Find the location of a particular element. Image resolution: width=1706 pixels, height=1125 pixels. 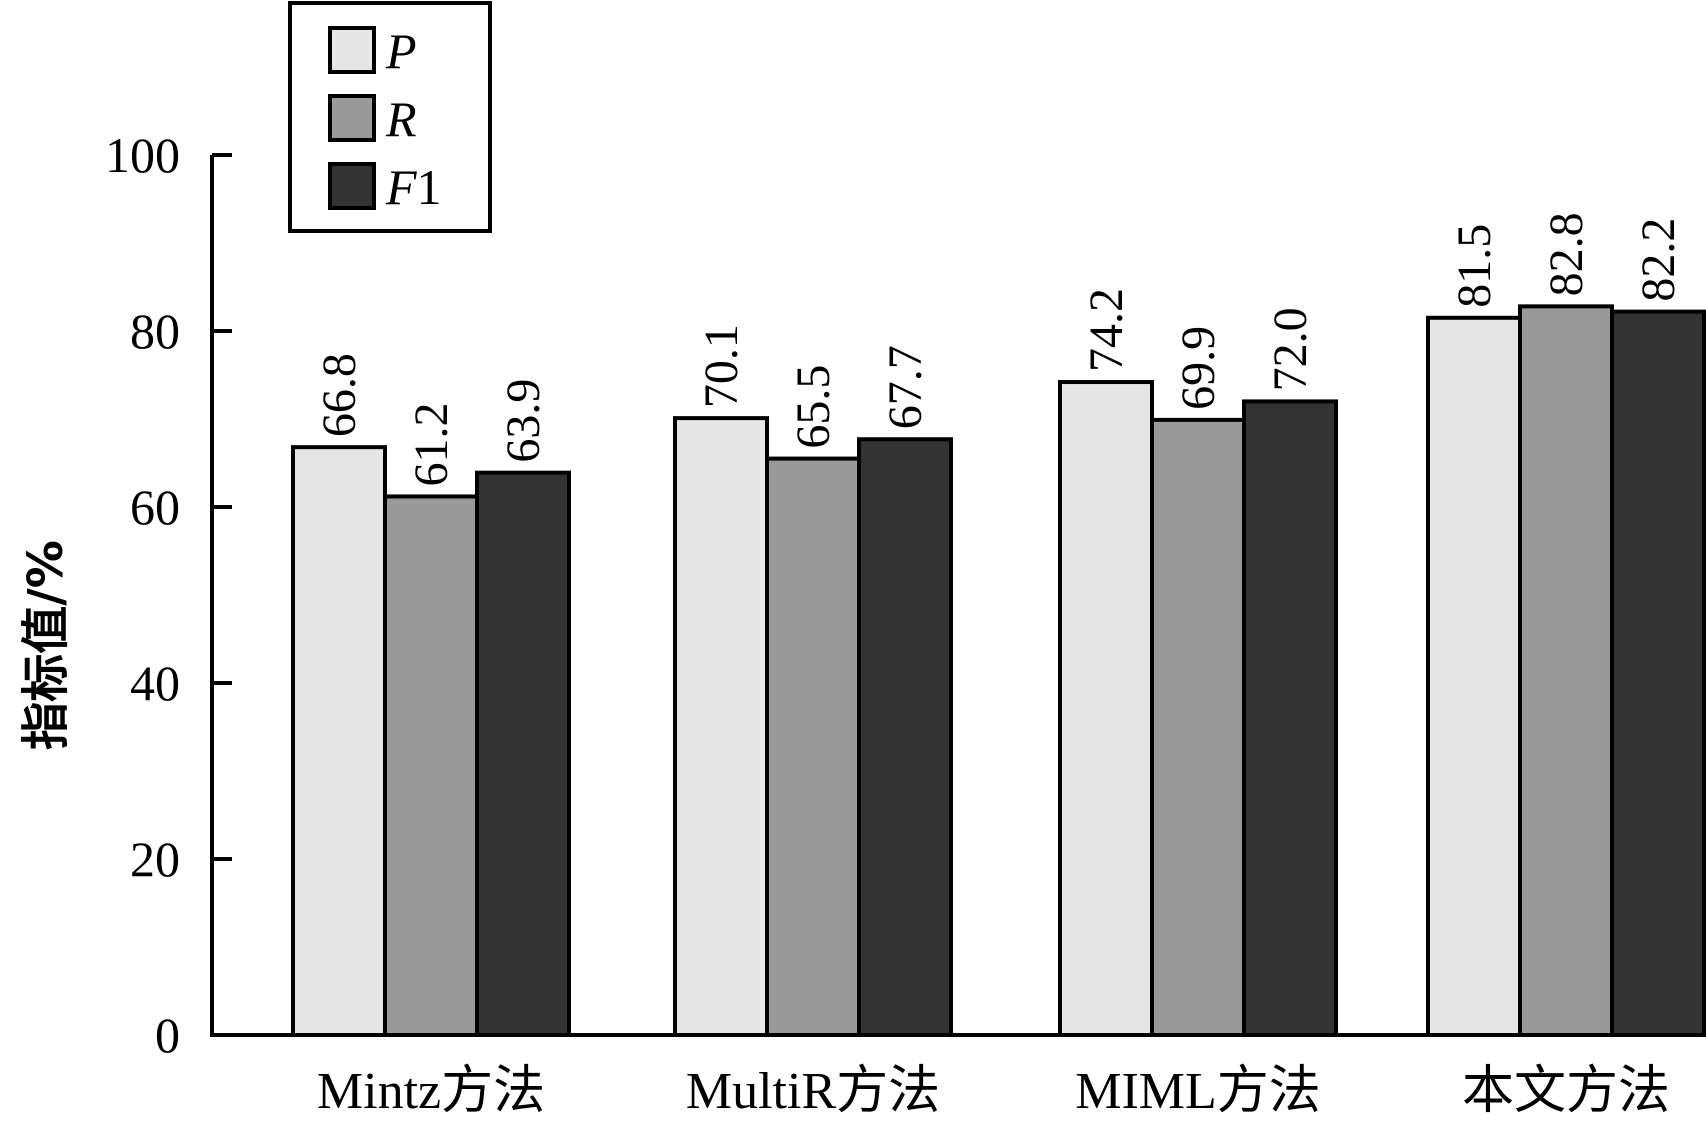

value-label: 63.9 is located at coordinates (523, 421).